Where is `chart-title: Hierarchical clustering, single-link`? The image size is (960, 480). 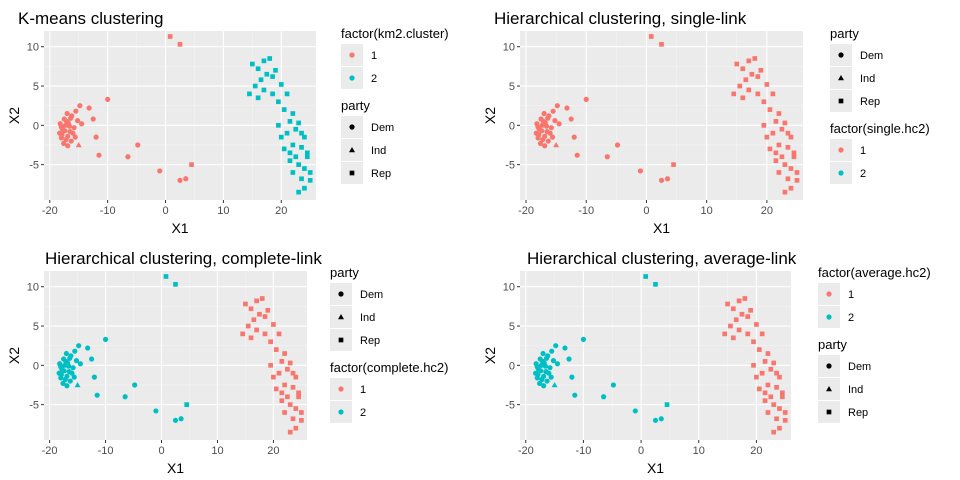 chart-title: Hierarchical clustering, single-link is located at coordinates (620, 18).